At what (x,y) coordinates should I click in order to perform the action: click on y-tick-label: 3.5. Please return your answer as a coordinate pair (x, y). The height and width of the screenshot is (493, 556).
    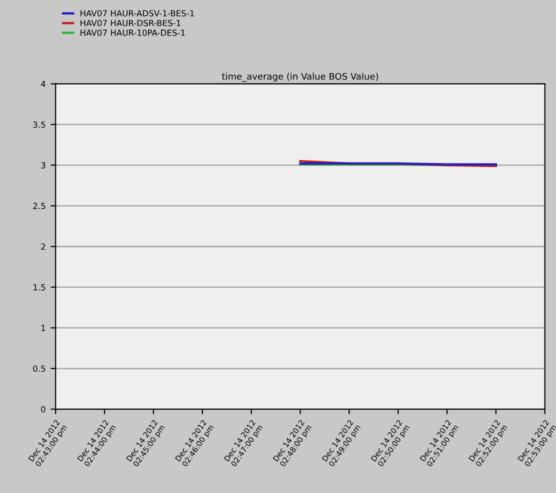
    Looking at the image, I should click on (39, 124).